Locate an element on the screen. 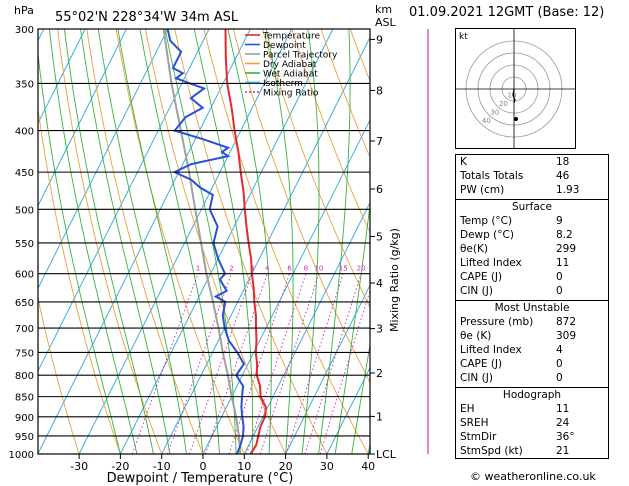 The height and width of the screenshot is (486, 629). pressure-tick-label: 800 is located at coordinates (24, 376).